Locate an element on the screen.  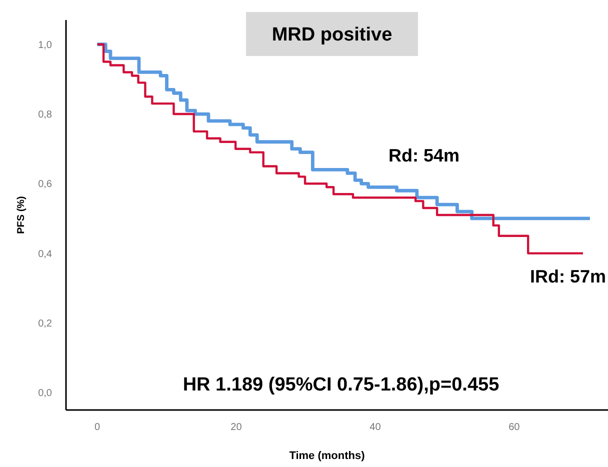
x-axis-title: Time (months) is located at coordinates (327, 456).